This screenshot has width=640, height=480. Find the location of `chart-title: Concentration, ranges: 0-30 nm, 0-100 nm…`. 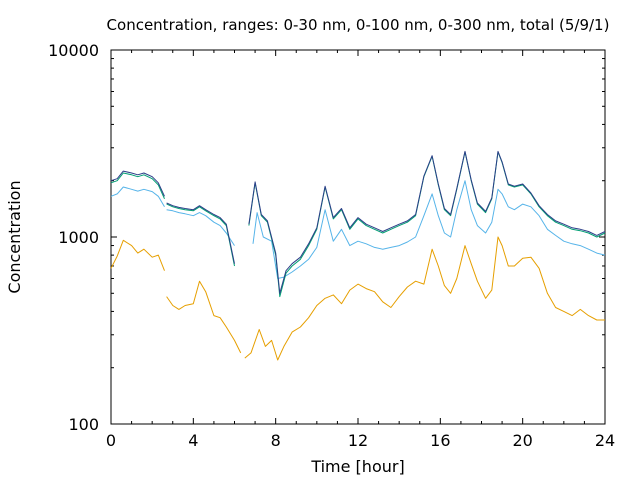

chart-title: Concentration, ranges: 0-30 nm, 0-100 nm… is located at coordinates (358, 25).